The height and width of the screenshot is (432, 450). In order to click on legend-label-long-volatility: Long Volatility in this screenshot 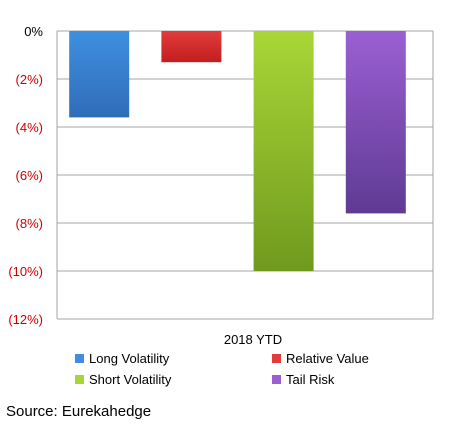, I will do `click(129, 358)`.